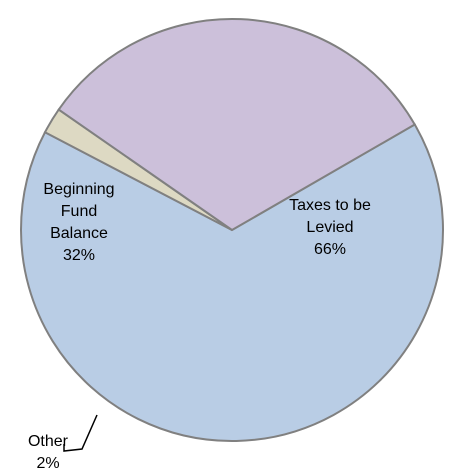 The width and height of the screenshot is (451, 476). I want to click on slice-name-line: Other, so click(48, 441).